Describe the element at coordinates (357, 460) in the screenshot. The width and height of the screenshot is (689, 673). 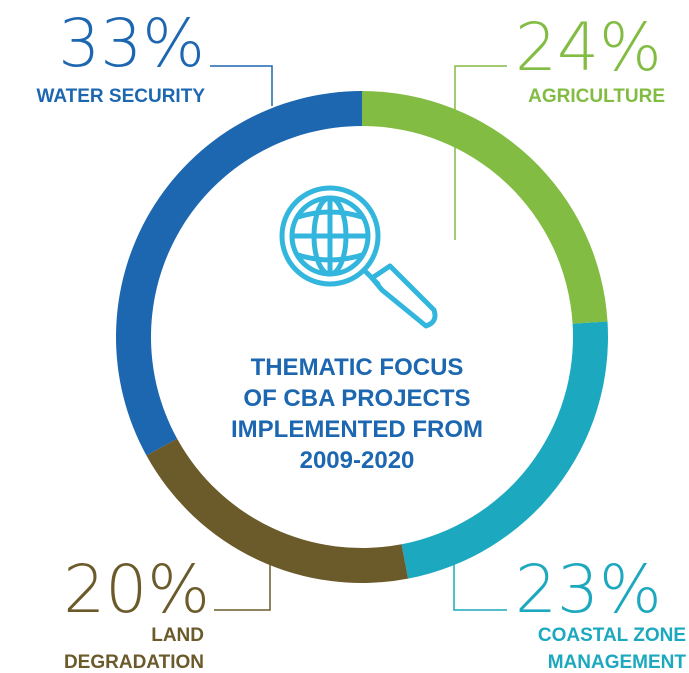
I see `chart-title-line: 2009-2020` at that location.